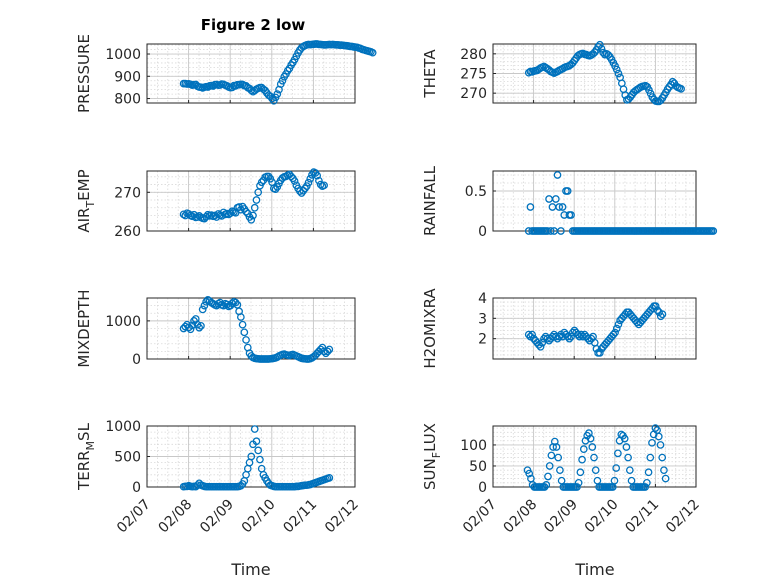  I want to click on y-axis-label: THETA, so click(430, 74).